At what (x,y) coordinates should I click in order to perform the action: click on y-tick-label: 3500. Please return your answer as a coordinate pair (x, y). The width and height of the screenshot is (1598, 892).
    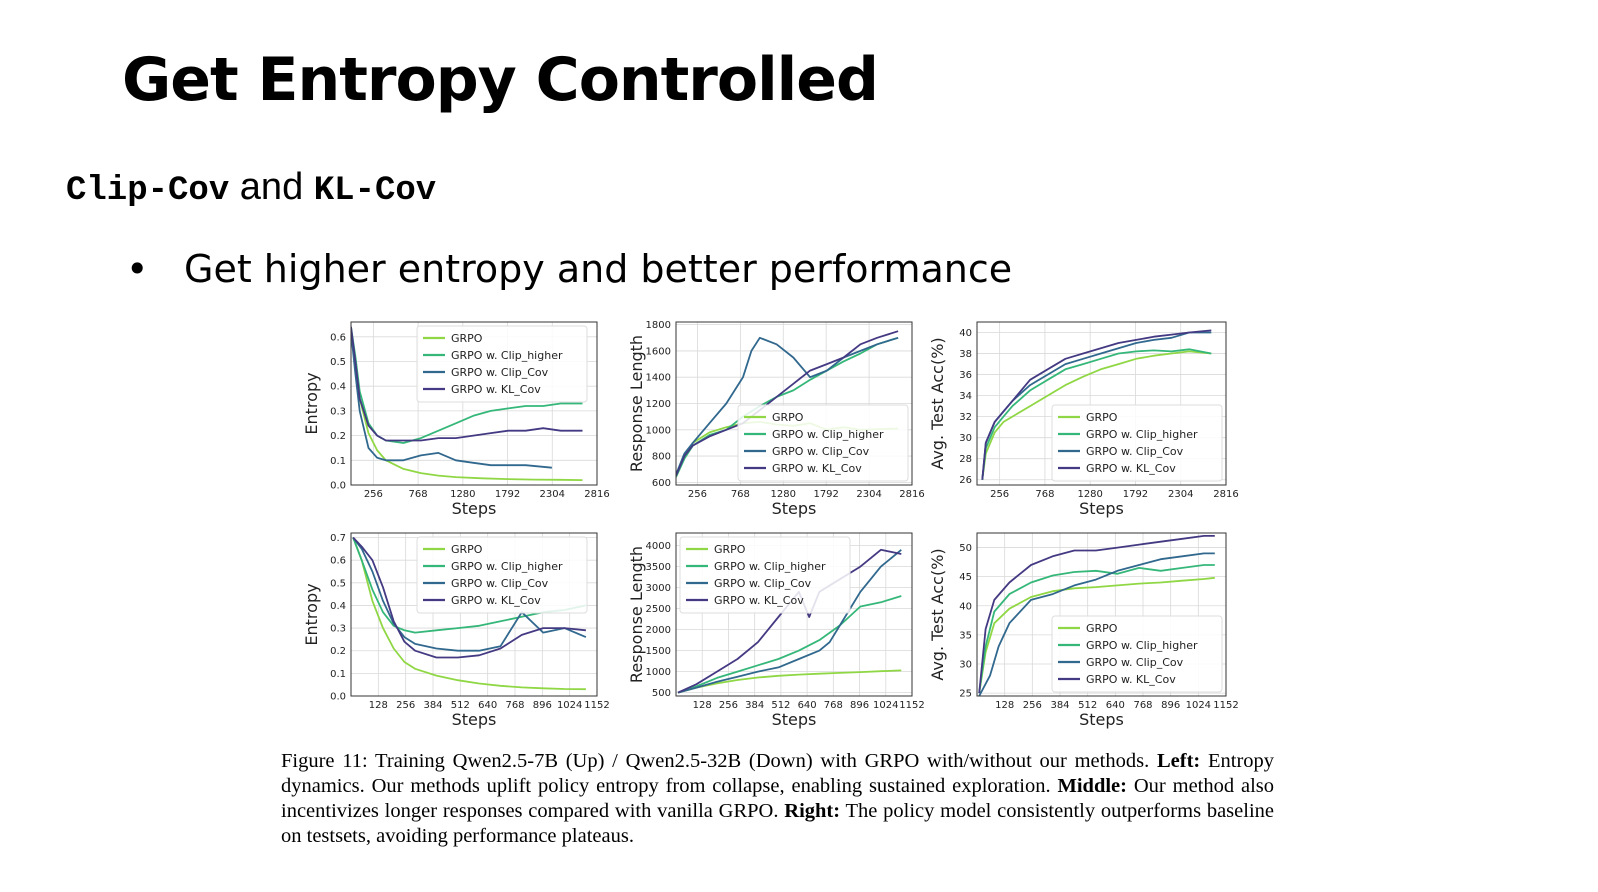
    Looking at the image, I should click on (658, 567).